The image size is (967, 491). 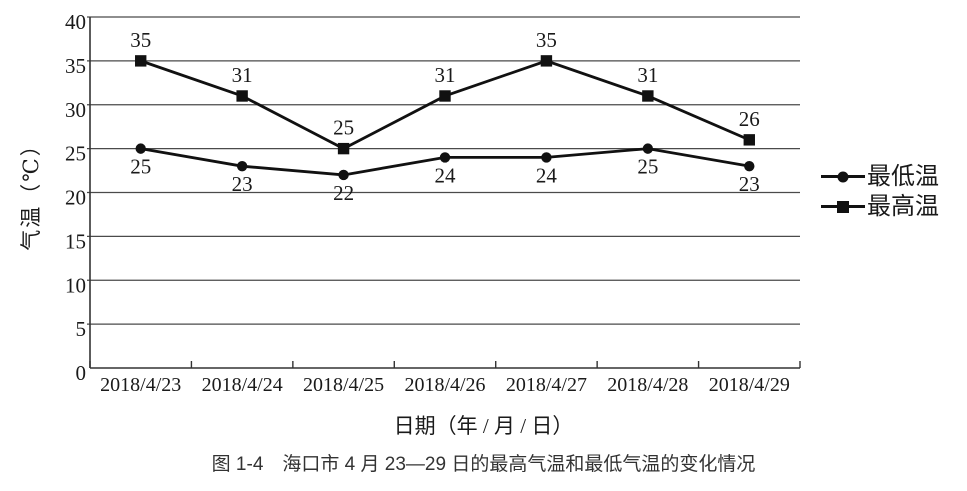 I want to click on min-temp-legend-swatch, so click(x=843, y=177).